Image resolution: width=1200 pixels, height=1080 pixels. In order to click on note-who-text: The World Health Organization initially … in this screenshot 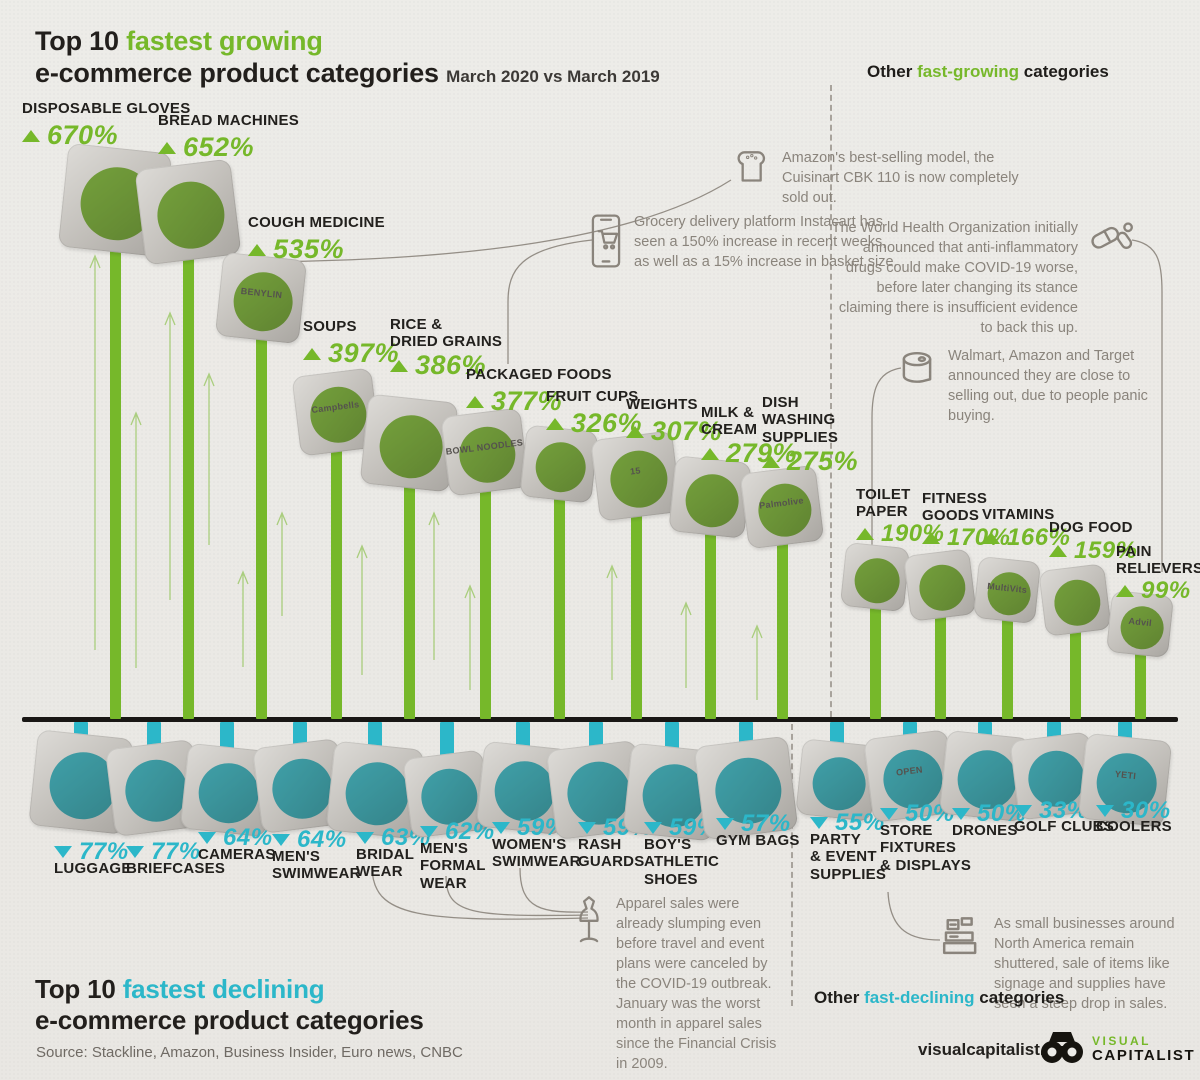, I will do `click(954, 278)`.